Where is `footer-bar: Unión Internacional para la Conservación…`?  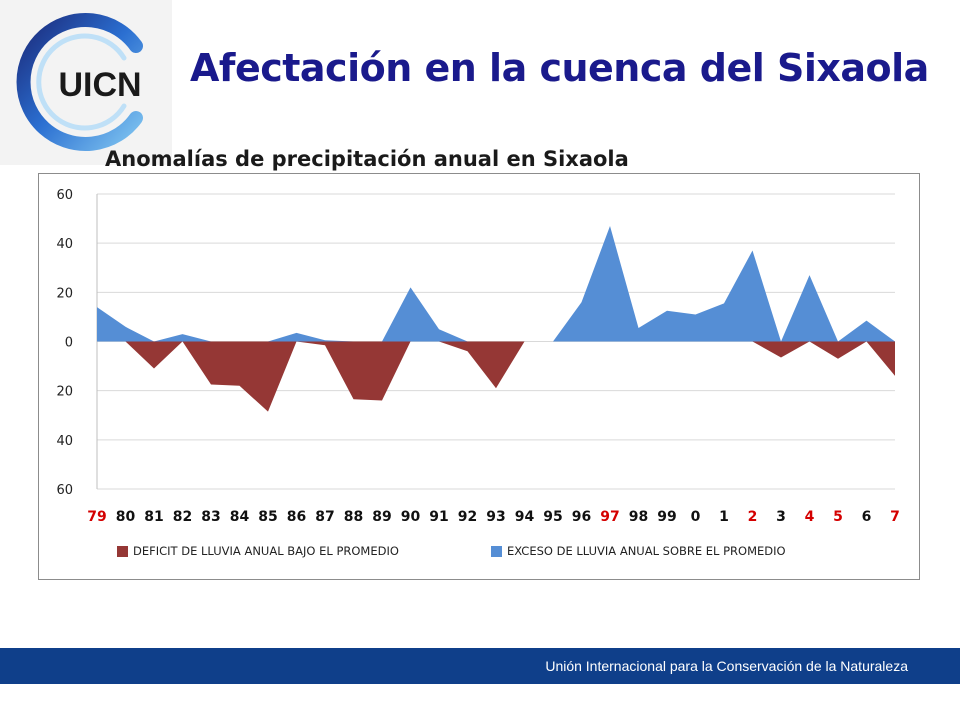 footer-bar: Unión Internacional para la Conservación… is located at coordinates (480, 666).